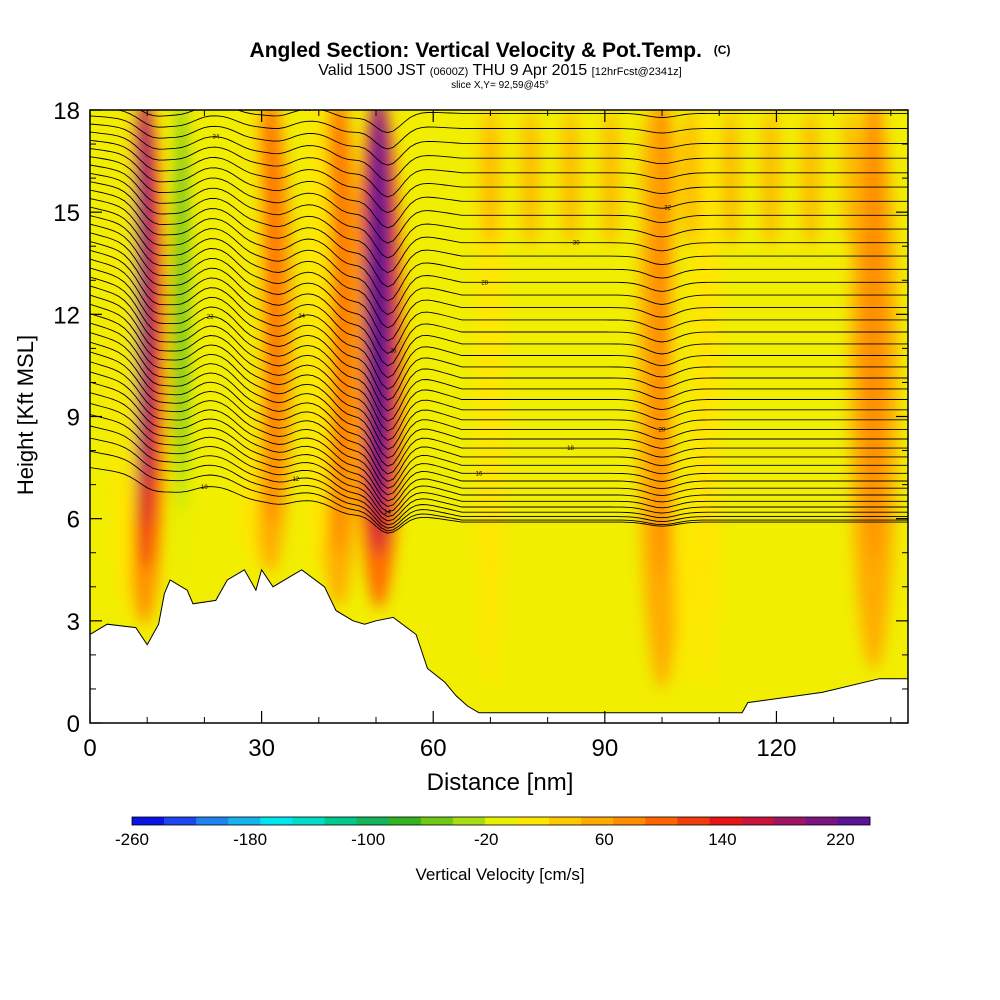 The image size is (1000, 1000). What do you see at coordinates (667, 209) in the screenshot?
I see `isentrope-label-33: 32` at bounding box center [667, 209].